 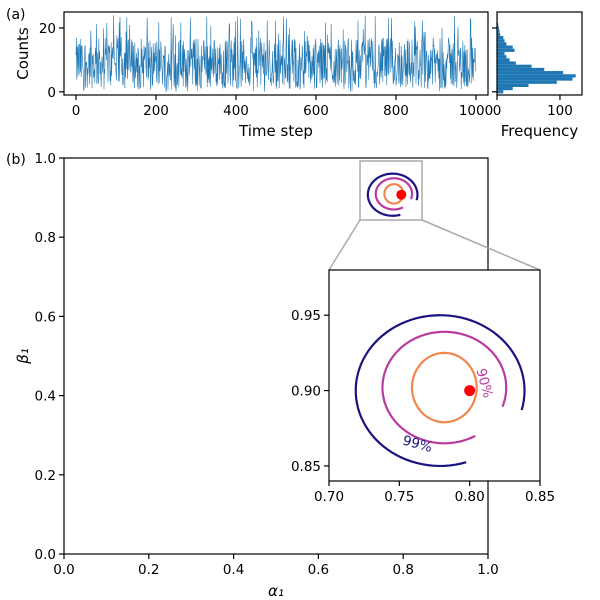 I want to click on timeseries-frame, so click(x=276, y=53).